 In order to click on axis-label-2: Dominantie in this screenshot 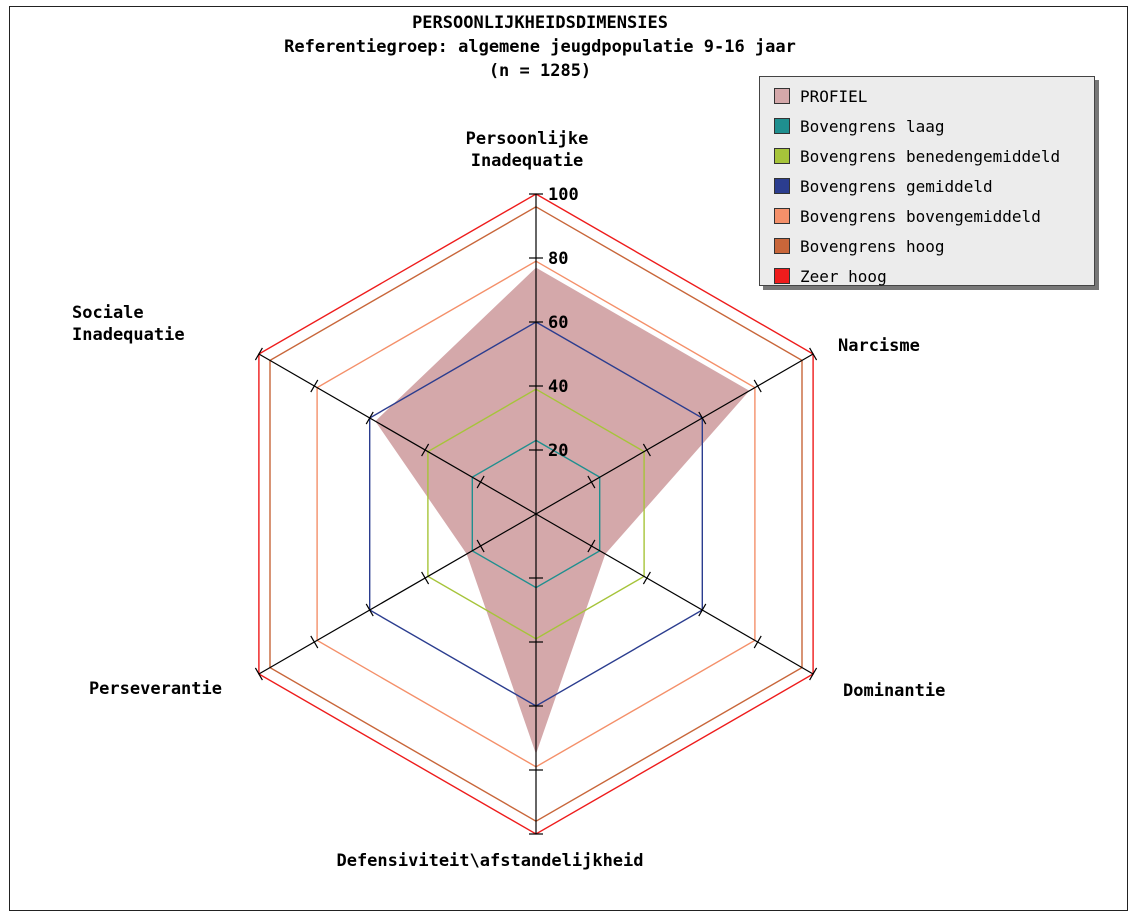, I will do `click(894, 691)`.